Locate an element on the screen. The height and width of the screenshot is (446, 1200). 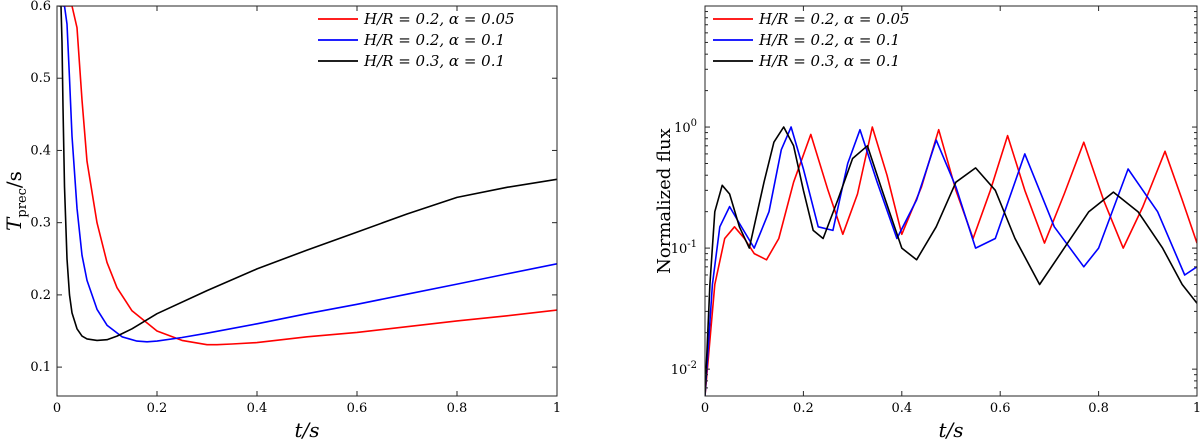
y-axis-label: Normalized flux is located at coordinates (664, 201).